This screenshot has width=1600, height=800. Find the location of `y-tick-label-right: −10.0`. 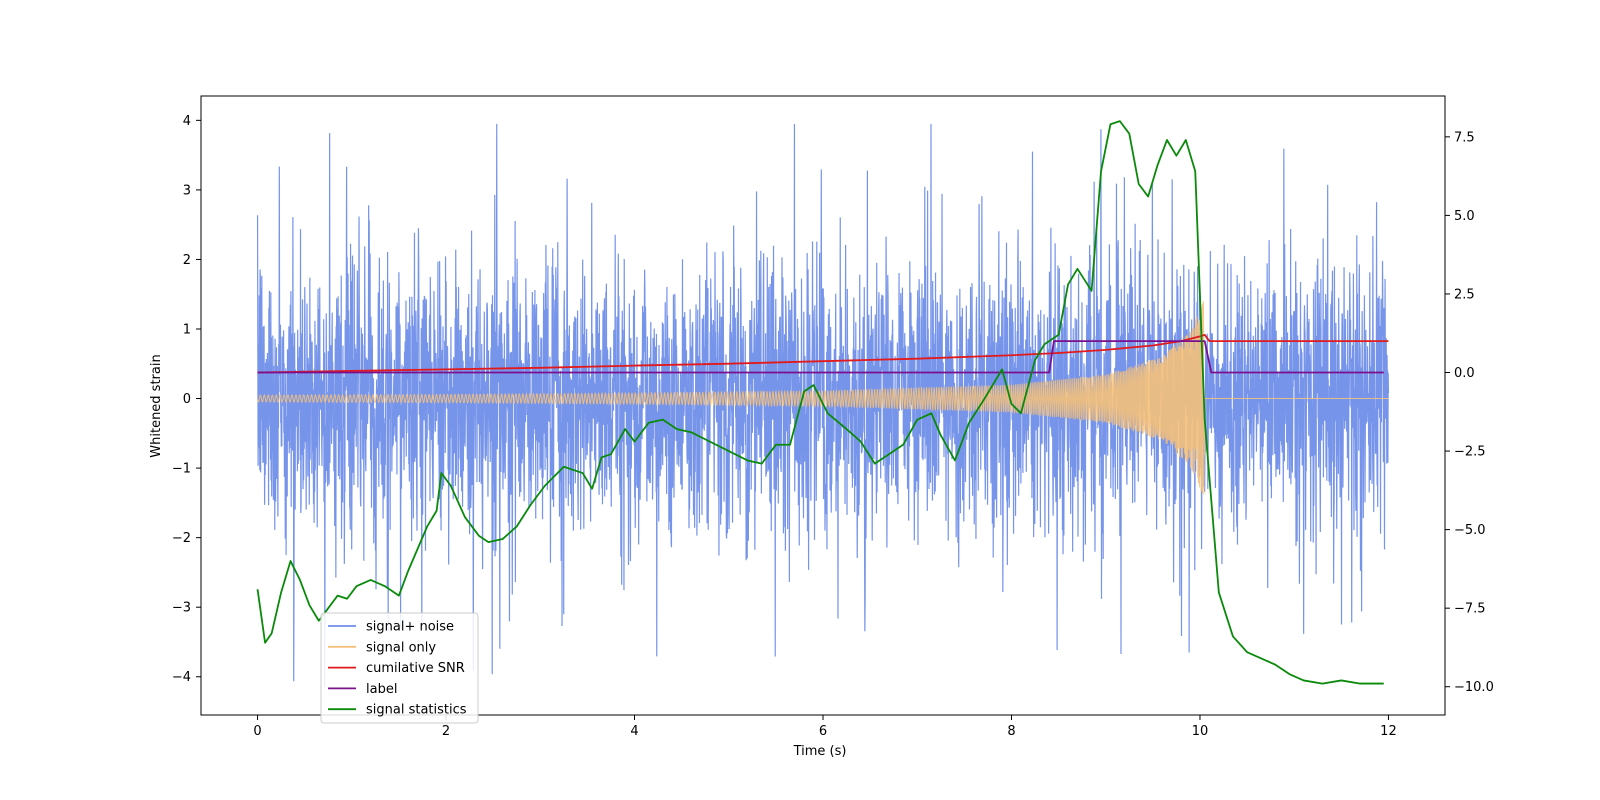

y-tick-label-right: −10.0 is located at coordinates (1474, 687).